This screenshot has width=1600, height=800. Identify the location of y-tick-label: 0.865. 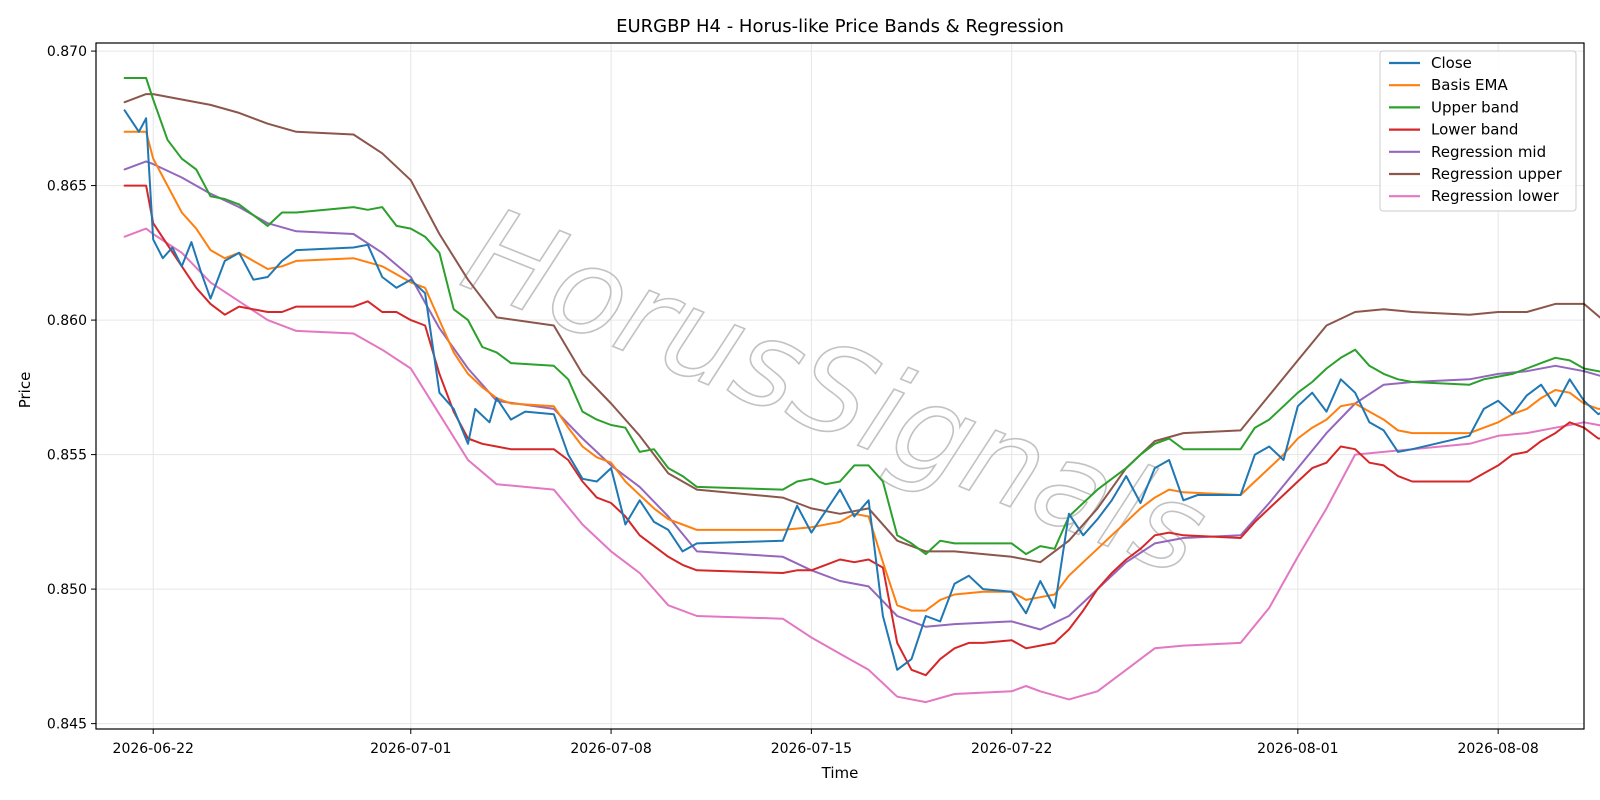
(67, 187).